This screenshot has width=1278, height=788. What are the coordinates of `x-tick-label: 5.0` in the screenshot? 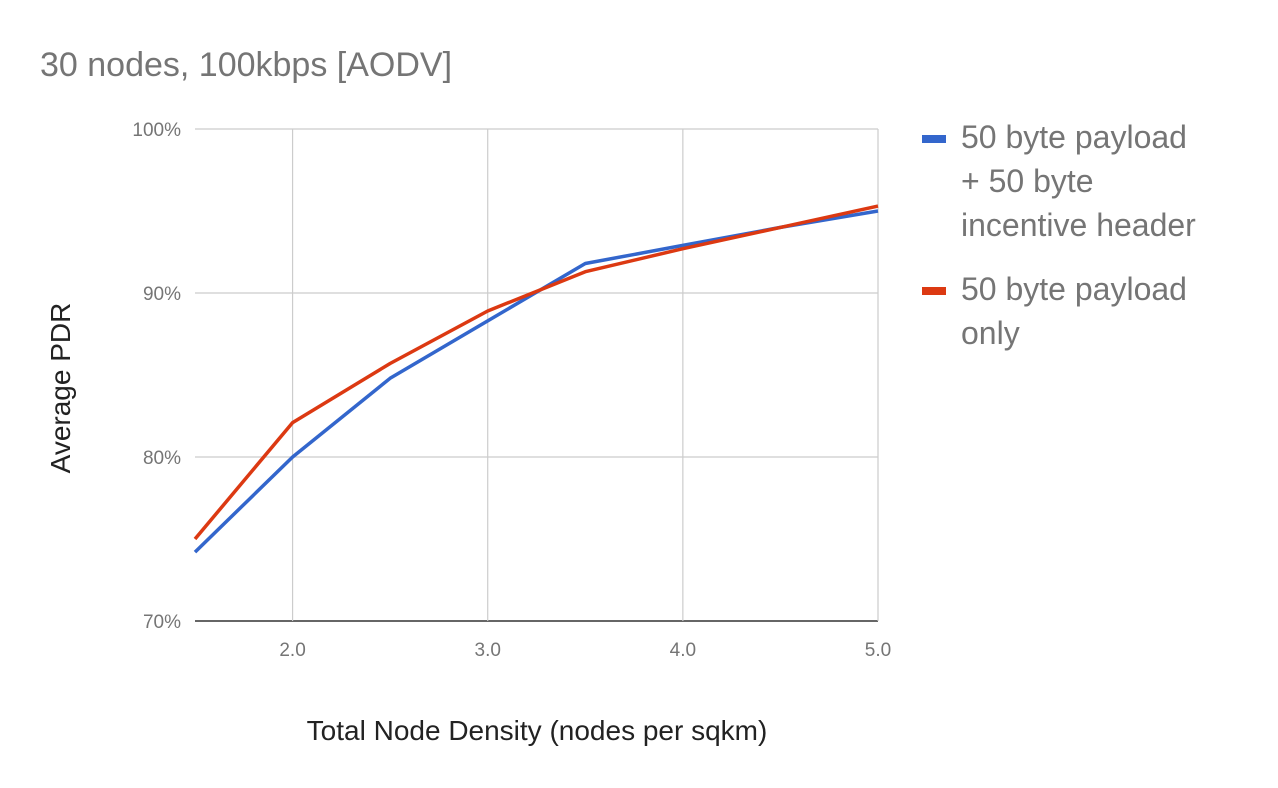 It's located at (878, 650).